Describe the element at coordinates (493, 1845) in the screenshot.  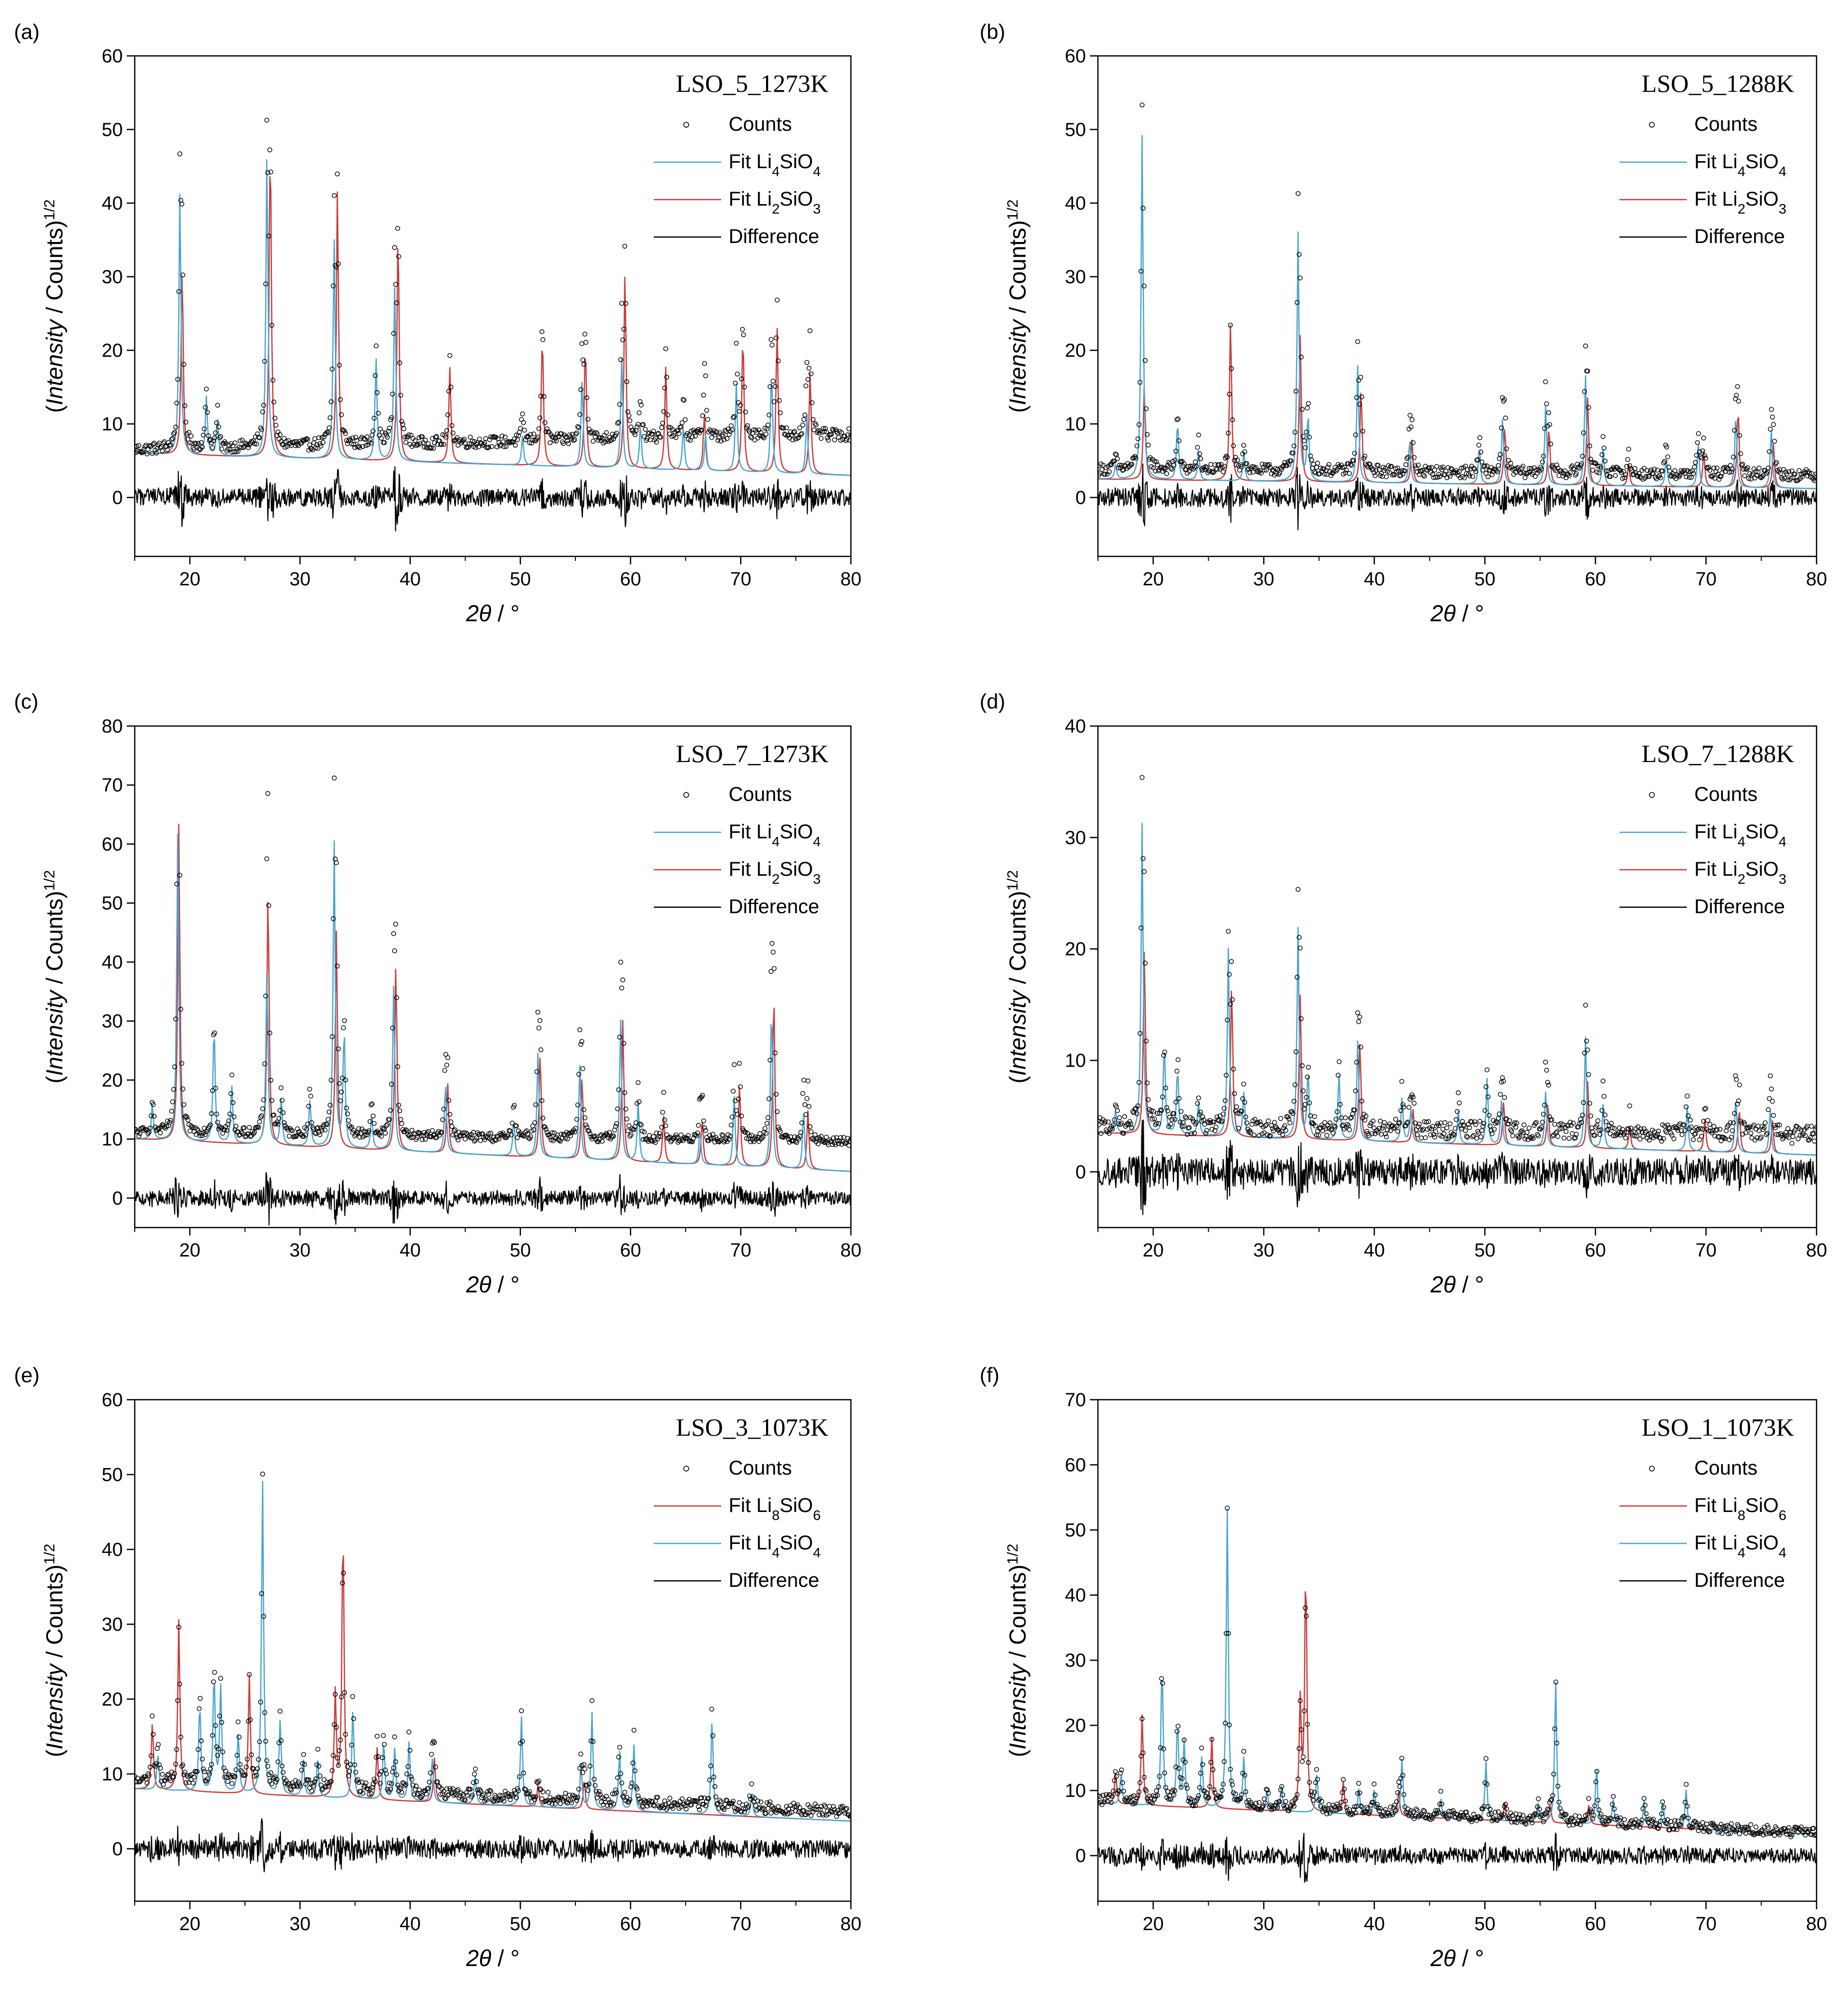
I see `difference-series` at that location.